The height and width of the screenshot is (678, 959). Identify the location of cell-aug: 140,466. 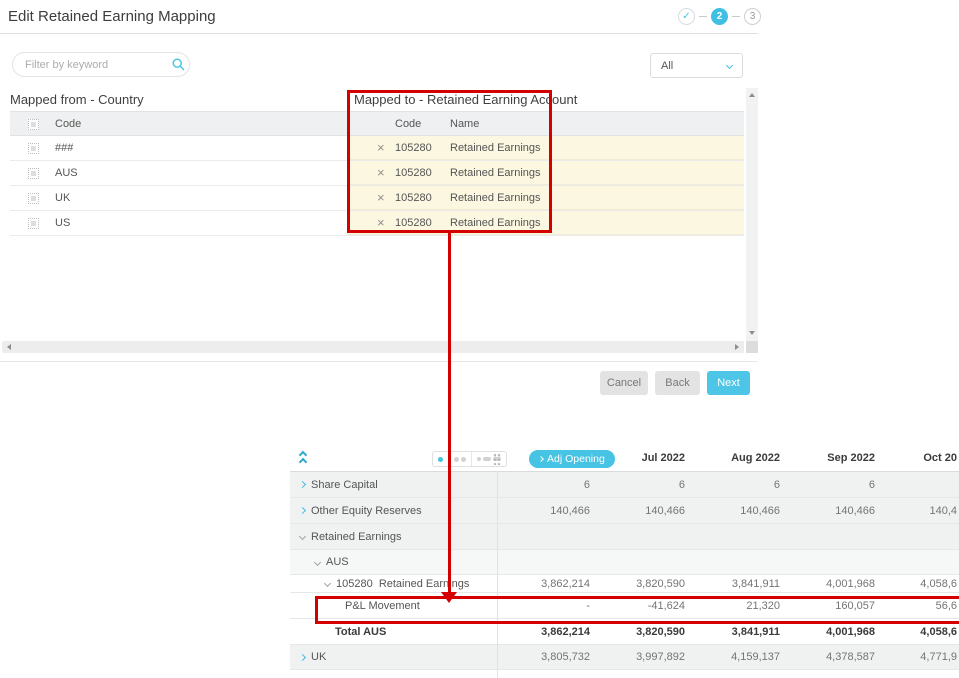
(760, 510).